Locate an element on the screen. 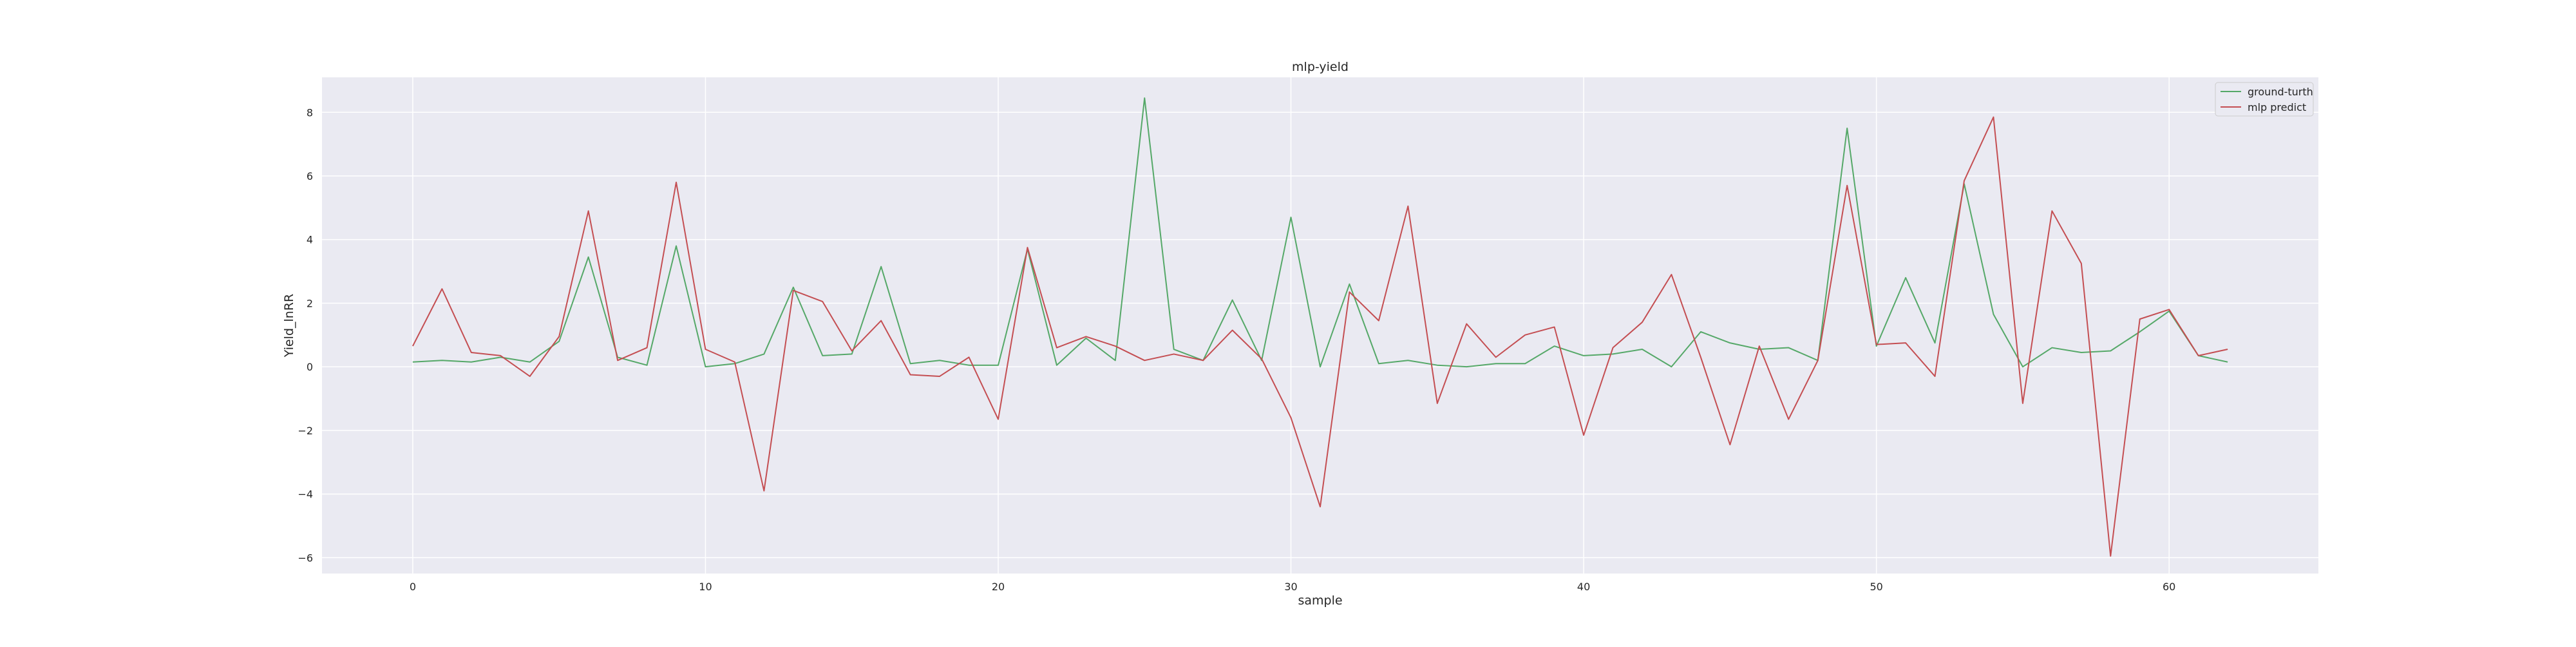  x-tick-label: 60 is located at coordinates (2169, 587).